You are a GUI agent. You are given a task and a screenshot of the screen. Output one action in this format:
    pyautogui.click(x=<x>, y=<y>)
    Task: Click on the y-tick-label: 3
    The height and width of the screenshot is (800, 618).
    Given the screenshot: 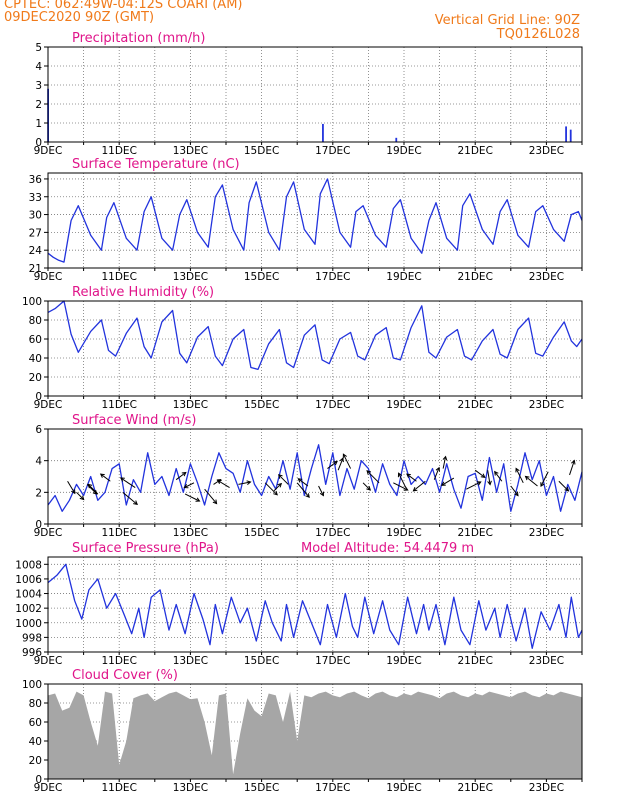 What is the action you would take?
    pyautogui.click(x=38, y=86)
    